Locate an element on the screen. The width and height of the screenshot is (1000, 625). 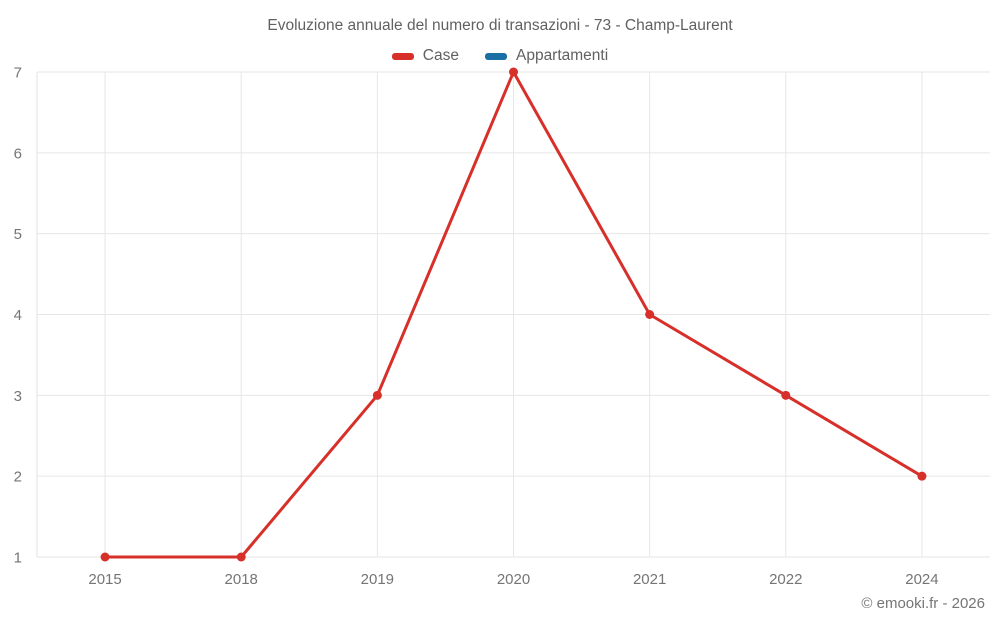
x-tick-label: 2019 is located at coordinates (377, 579).